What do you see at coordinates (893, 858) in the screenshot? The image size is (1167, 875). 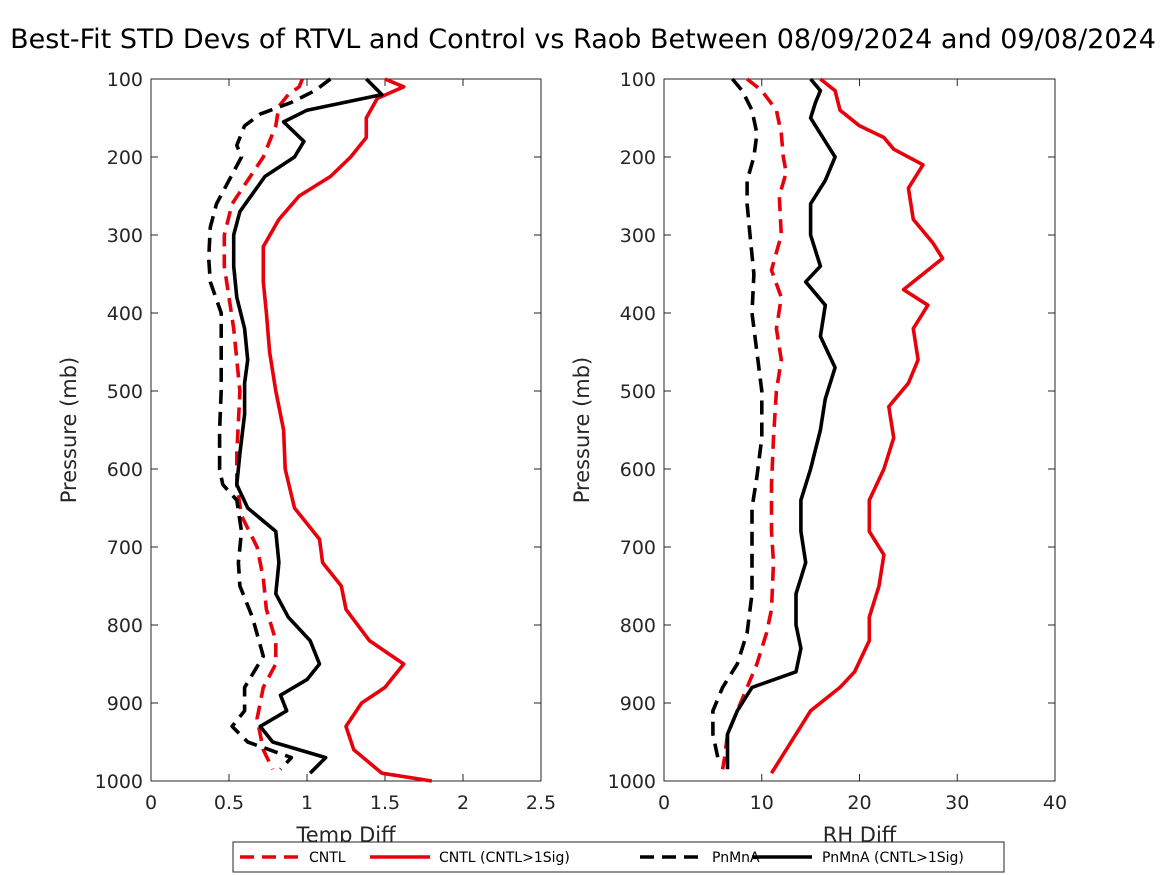 I see `legend-label: PnMnA (CNTL>1Sig)` at bounding box center [893, 858].